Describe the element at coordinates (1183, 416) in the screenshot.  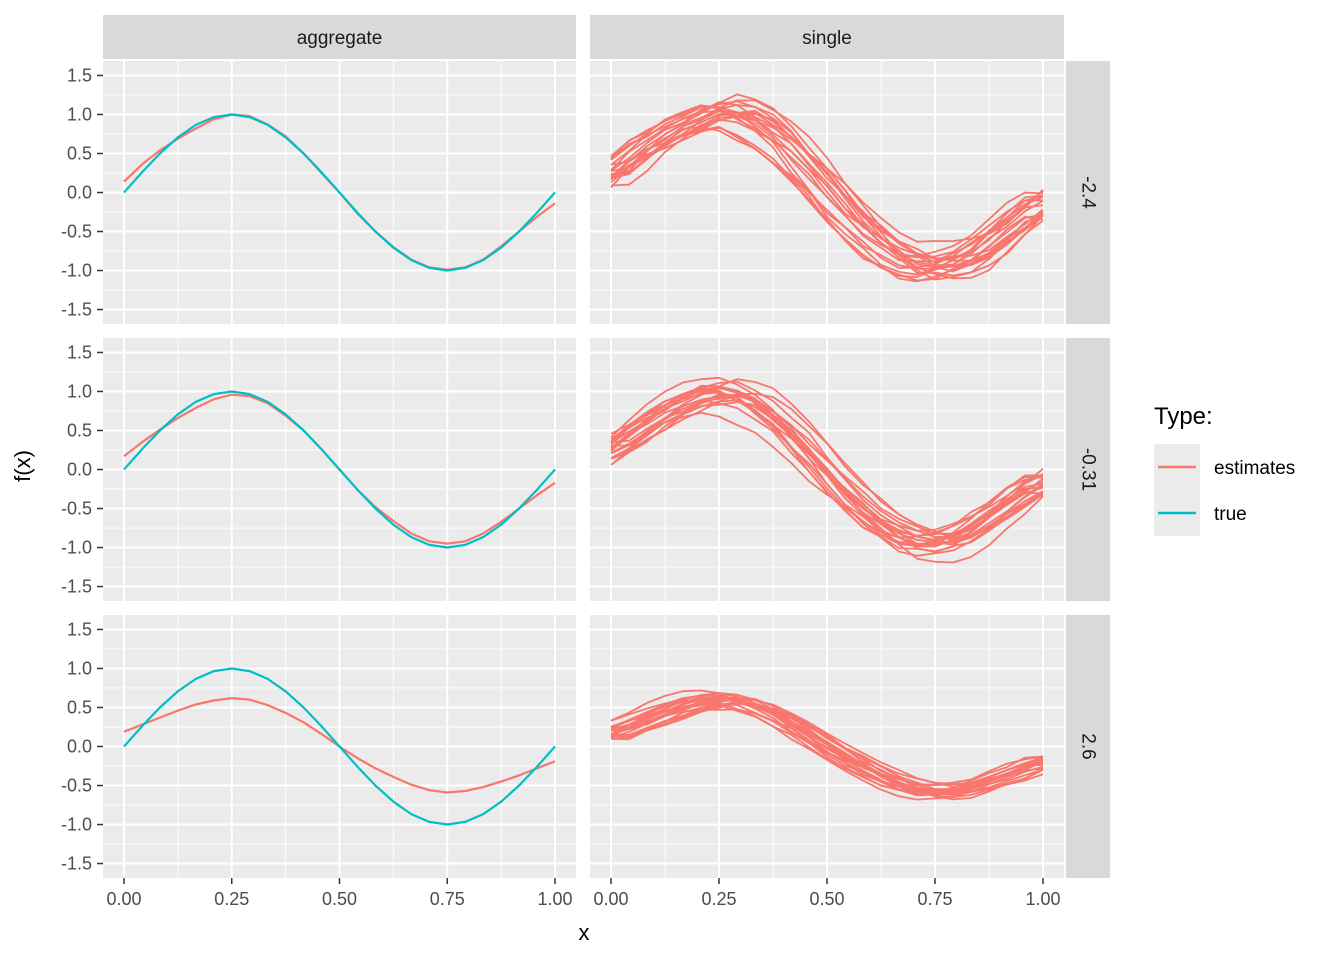
I see `legend-title: Type:` at that location.